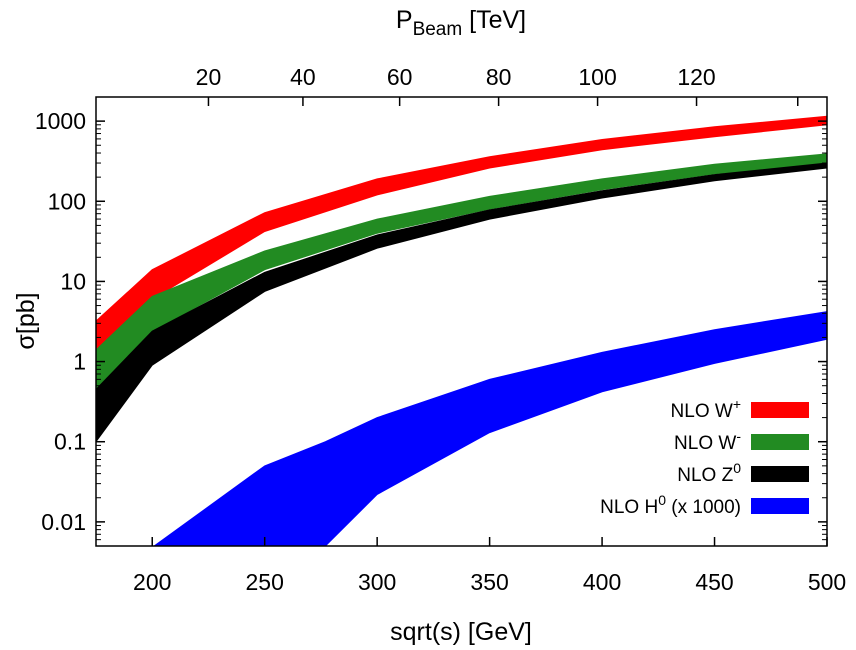 The width and height of the screenshot is (856, 650). I want to click on y-tick-label-4: 100, so click(67, 201).